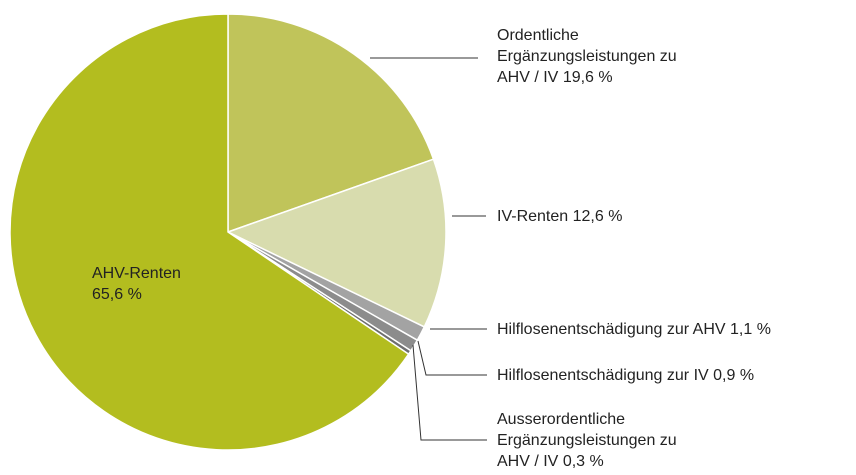  Describe the element at coordinates (587, 77) in the screenshot. I see `value-label: 19,6 %` at that location.